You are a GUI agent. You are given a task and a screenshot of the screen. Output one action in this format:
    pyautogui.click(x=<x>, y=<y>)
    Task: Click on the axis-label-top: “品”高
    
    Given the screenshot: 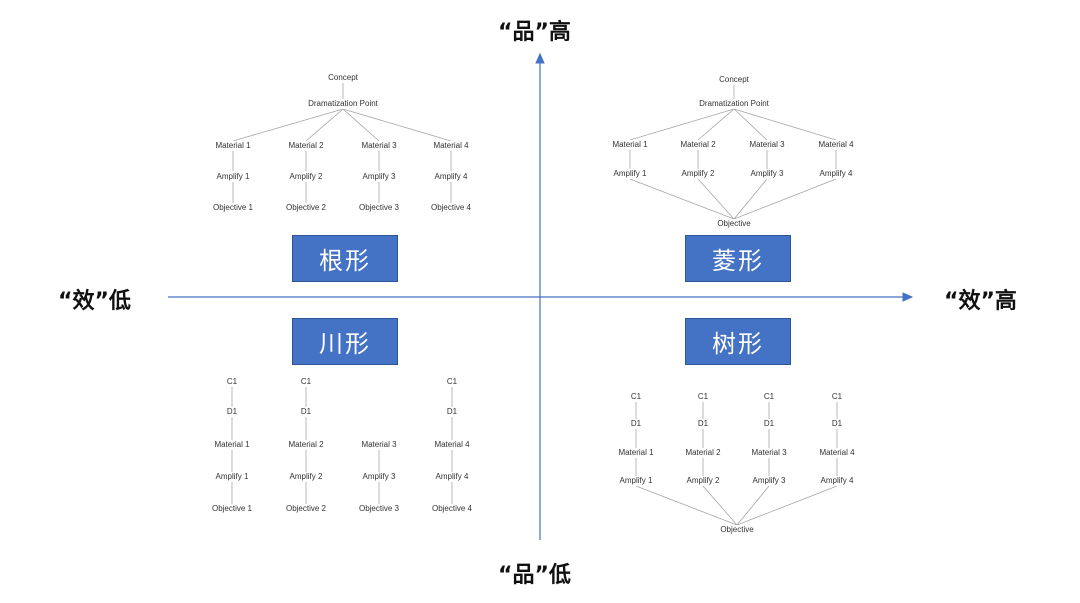 What is the action you would take?
    pyautogui.click(x=534, y=32)
    